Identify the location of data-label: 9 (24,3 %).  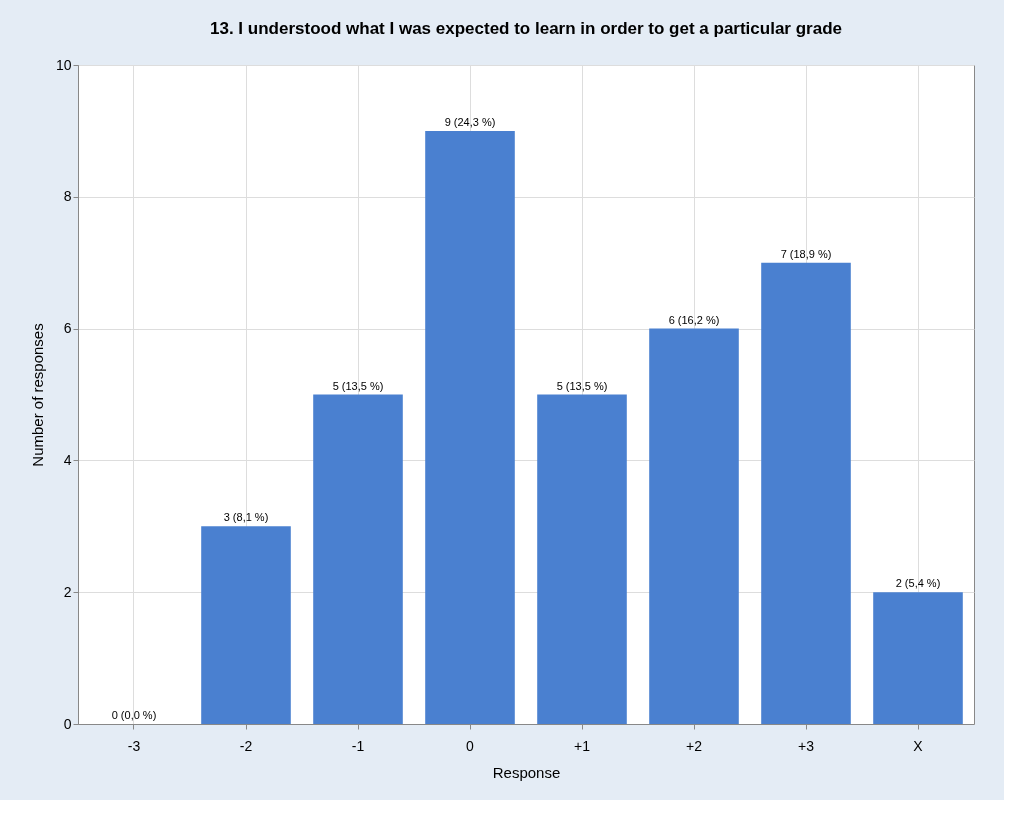
(470, 121).